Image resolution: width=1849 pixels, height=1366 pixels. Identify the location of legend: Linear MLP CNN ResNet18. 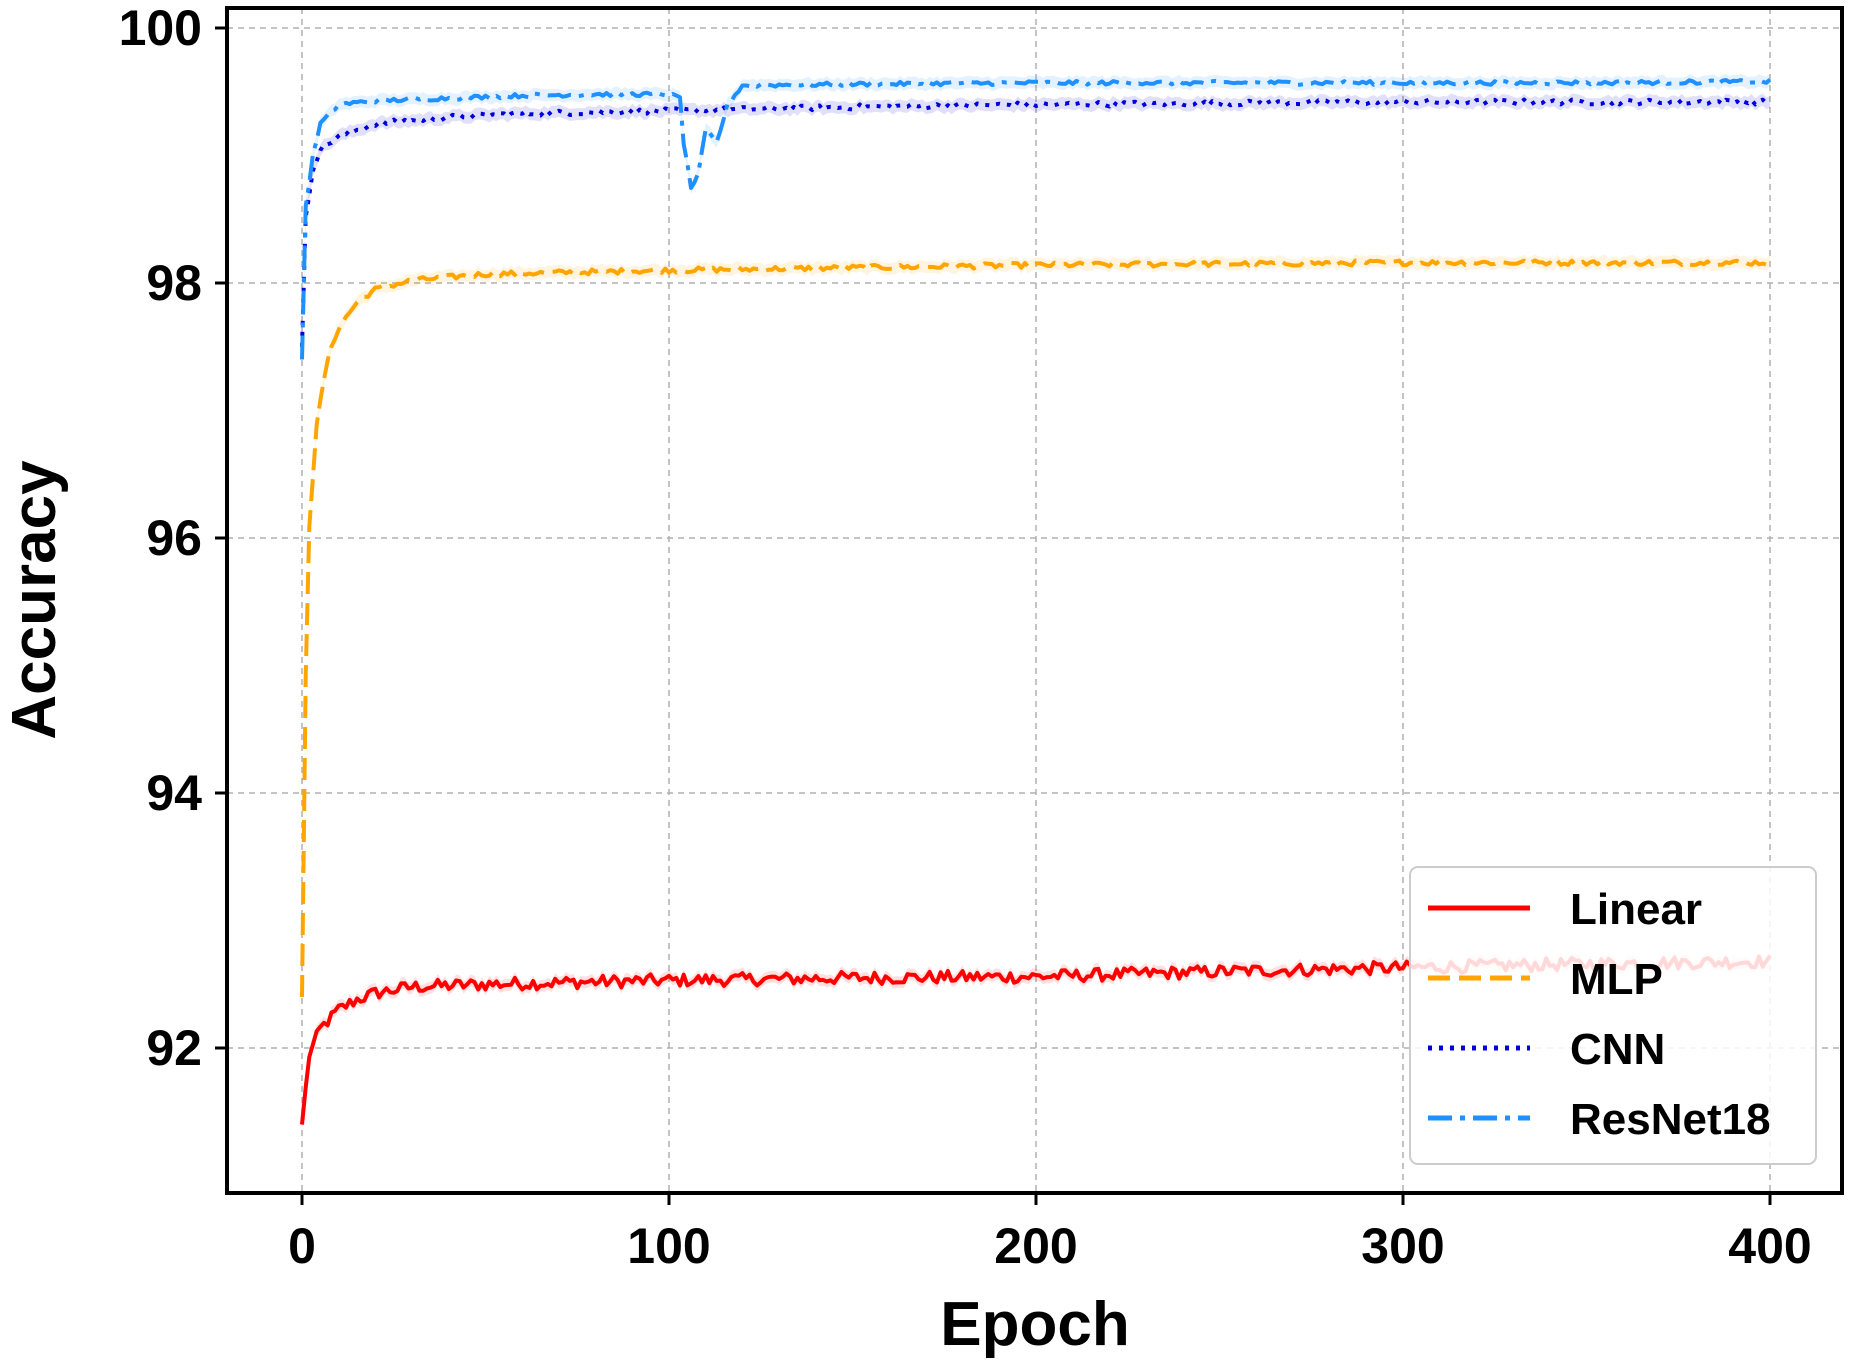
(1613, 1015).